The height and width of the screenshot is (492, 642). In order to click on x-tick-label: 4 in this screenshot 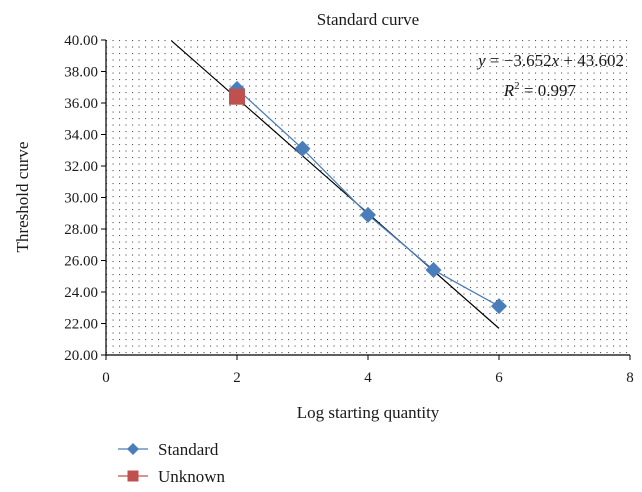, I will do `click(368, 378)`.